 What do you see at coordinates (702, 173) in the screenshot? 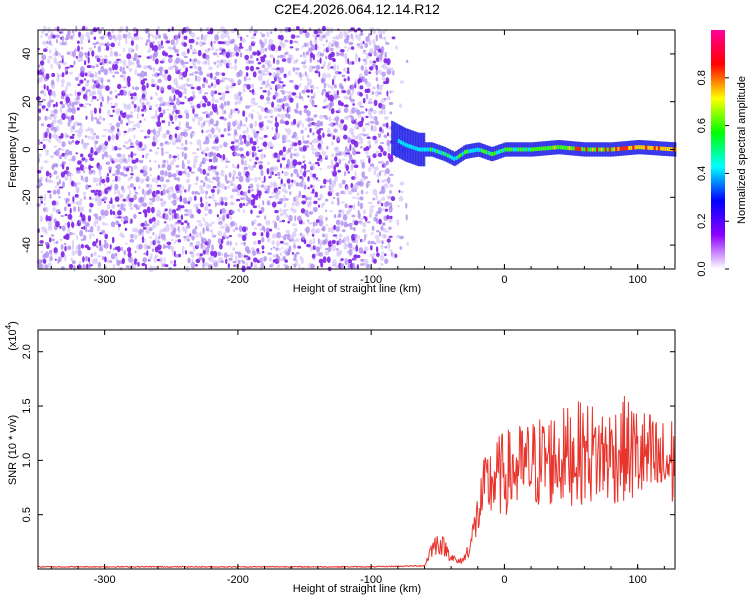
I see `colorbar-tick-label: 0.4` at bounding box center [702, 173].